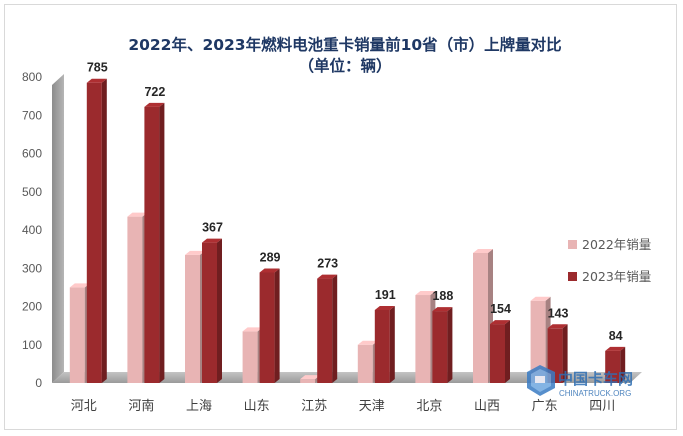 The image size is (683, 436). What do you see at coordinates (270, 257) in the screenshot?
I see `data-label: 289` at bounding box center [270, 257].